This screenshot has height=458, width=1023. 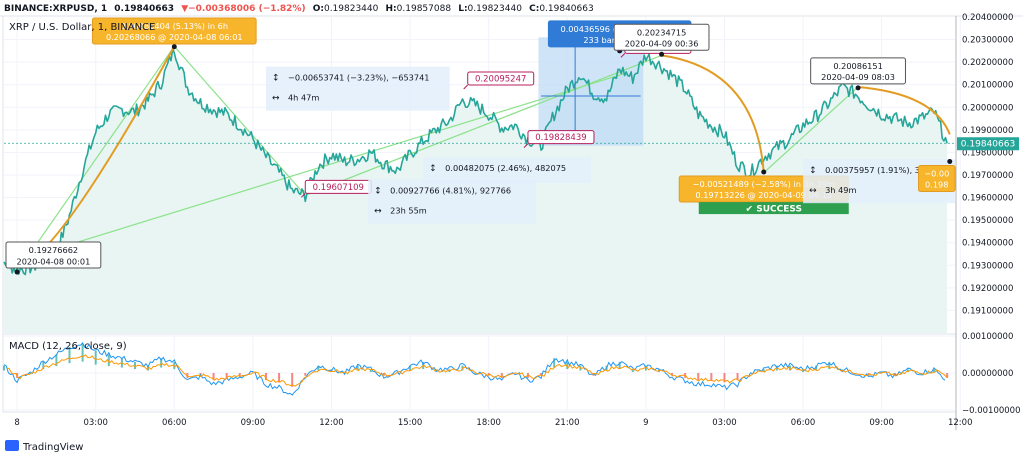 I want to click on annotation-measure: ↕ ↔ −0.00653741 (−3.23%), −653741 4h 47m, so click(x=357, y=88).